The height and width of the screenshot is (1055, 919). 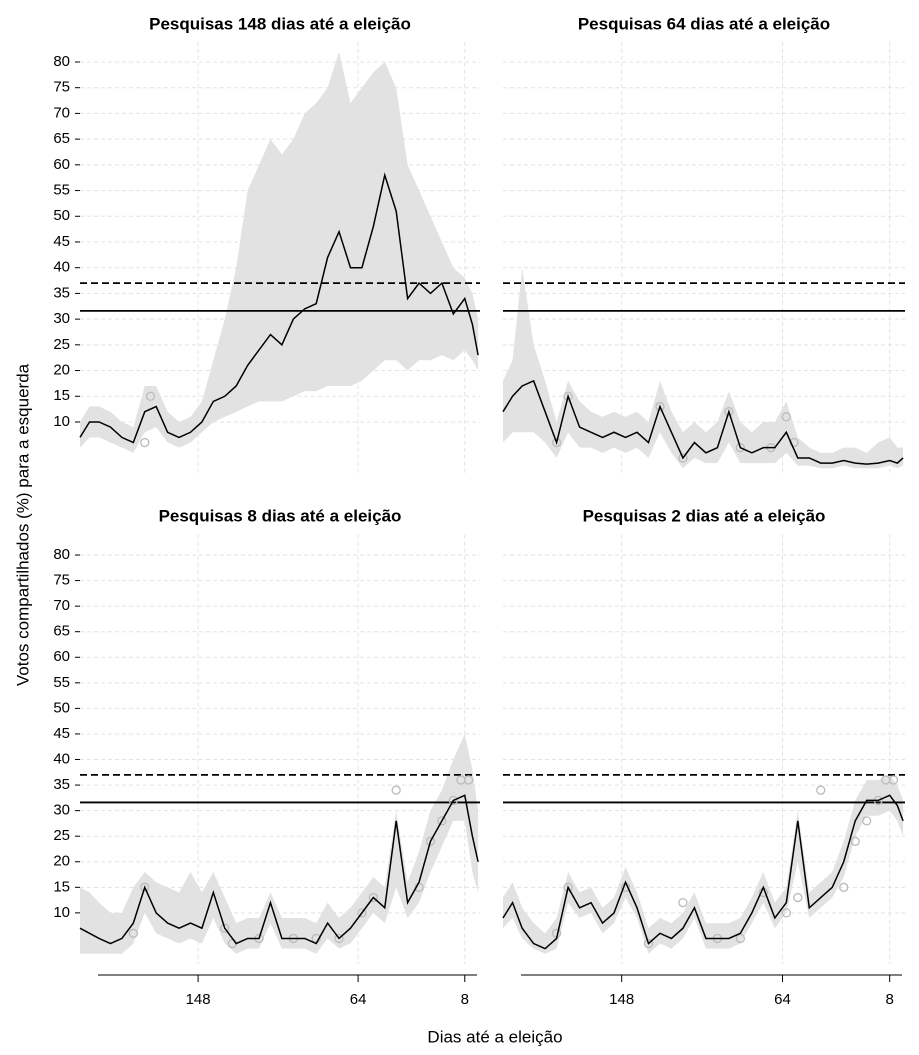 What do you see at coordinates (704, 515) in the screenshot?
I see `panel-title: Pesquisas 2 dias até a eleição` at bounding box center [704, 515].